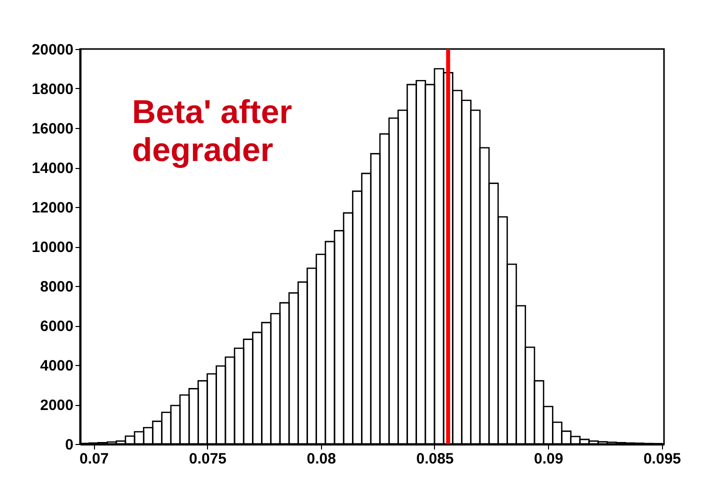  Describe the element at coordinates (662, 459) in the screenshot. I see `x-tick-label: 0.095` at that location.